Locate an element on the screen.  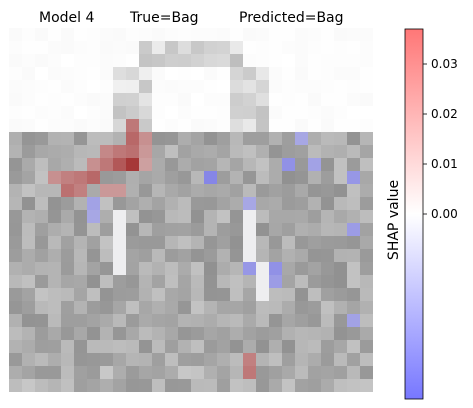
colorbar-label: SHAP value is located at coordinates (394, 220).